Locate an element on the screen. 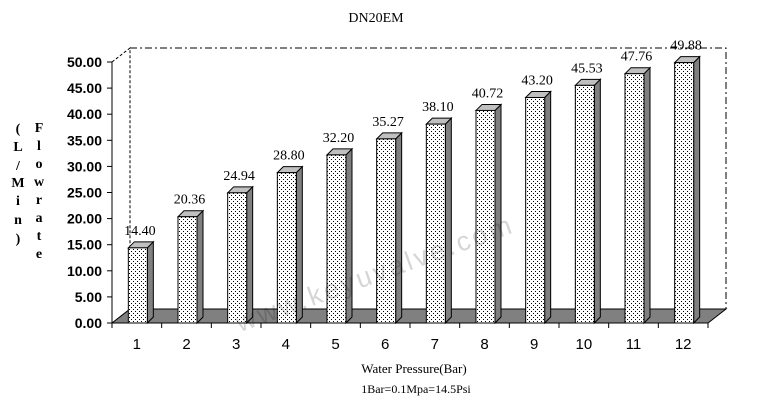 The image size is (763, 408). x-tick-label: 9 is located at coordinates (534, 344).